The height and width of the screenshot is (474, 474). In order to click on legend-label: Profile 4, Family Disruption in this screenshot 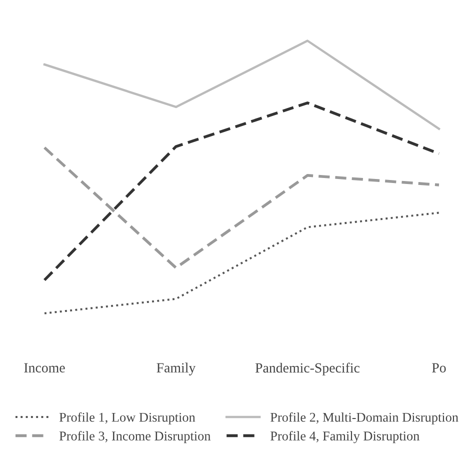, I will do `click(345, 437)`.